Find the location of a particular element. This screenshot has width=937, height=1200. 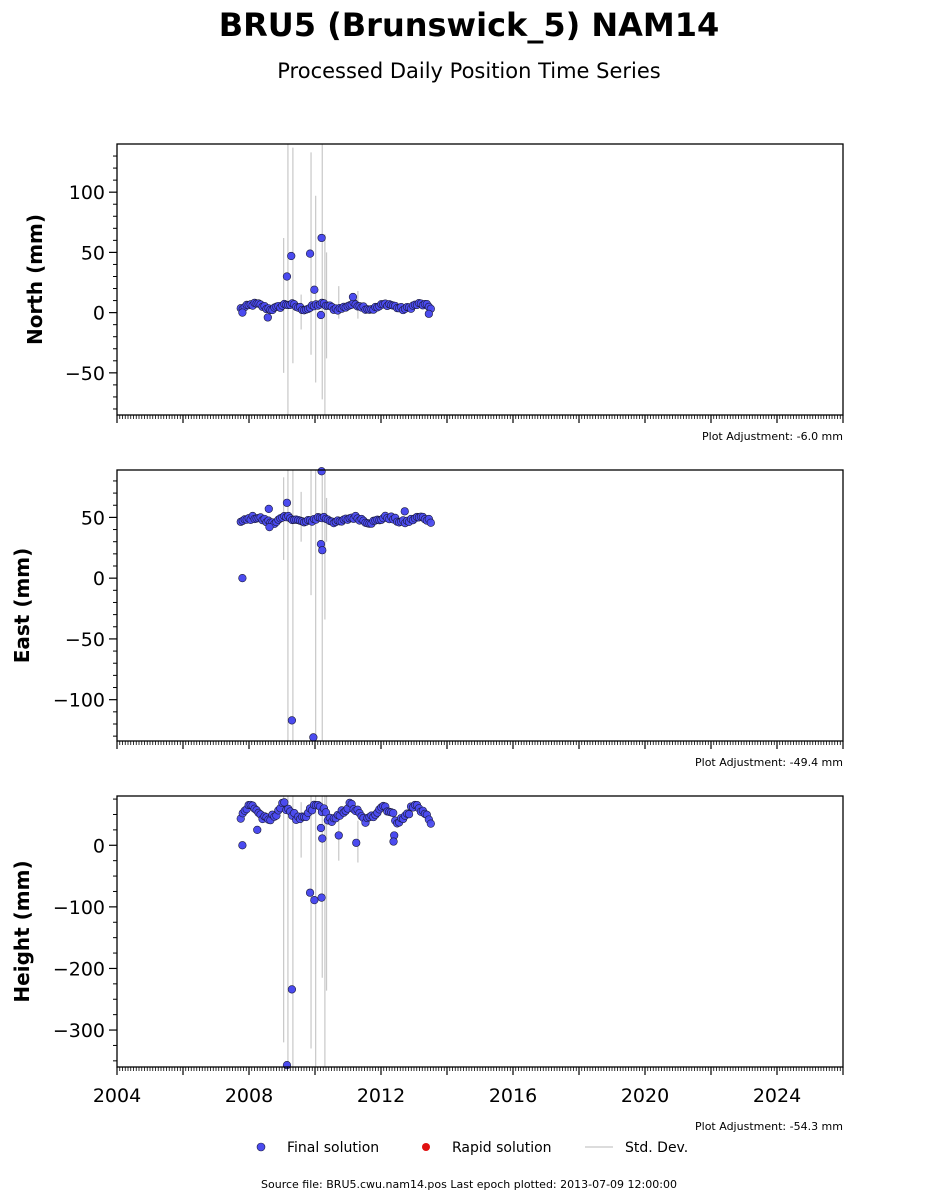

height-ytick-label: −300 is located at coordinates (79, 1031).